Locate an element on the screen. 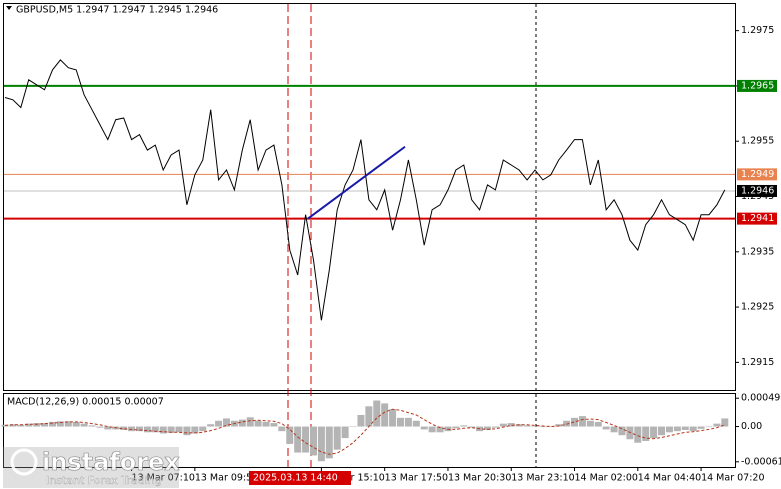 This screenshot has height=489, width=781. y-tick-label: 1.2935 is located at coordinates (757, 251).